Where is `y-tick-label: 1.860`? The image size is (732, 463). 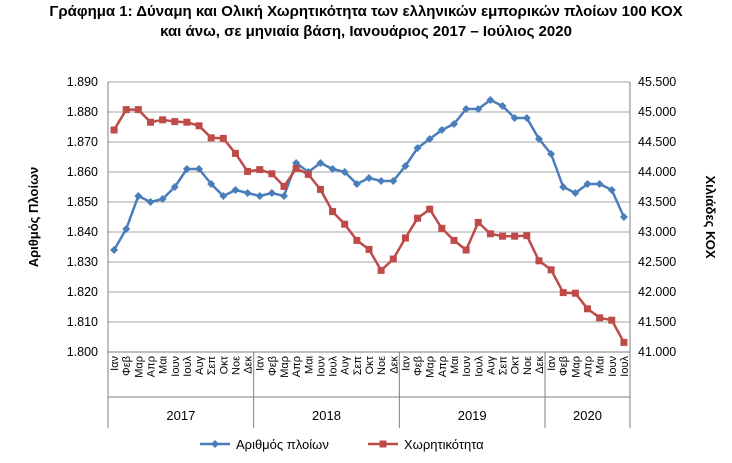 y-tick-label: 1.860 is located at coordinates (82, 172).